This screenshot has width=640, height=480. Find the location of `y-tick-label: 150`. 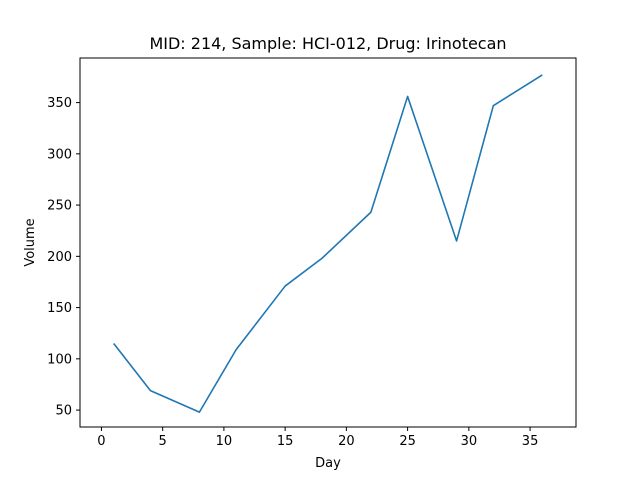

y-tick-label: 150 is located at coordinates (59, 308).